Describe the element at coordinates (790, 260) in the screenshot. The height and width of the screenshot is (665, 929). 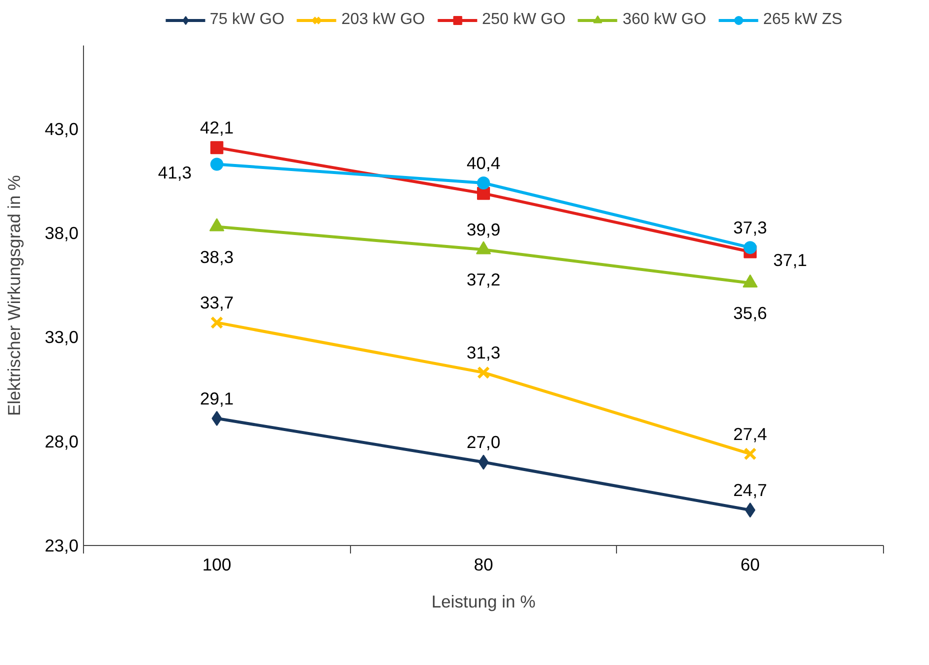
I see `data-label: 37,1` at that location.